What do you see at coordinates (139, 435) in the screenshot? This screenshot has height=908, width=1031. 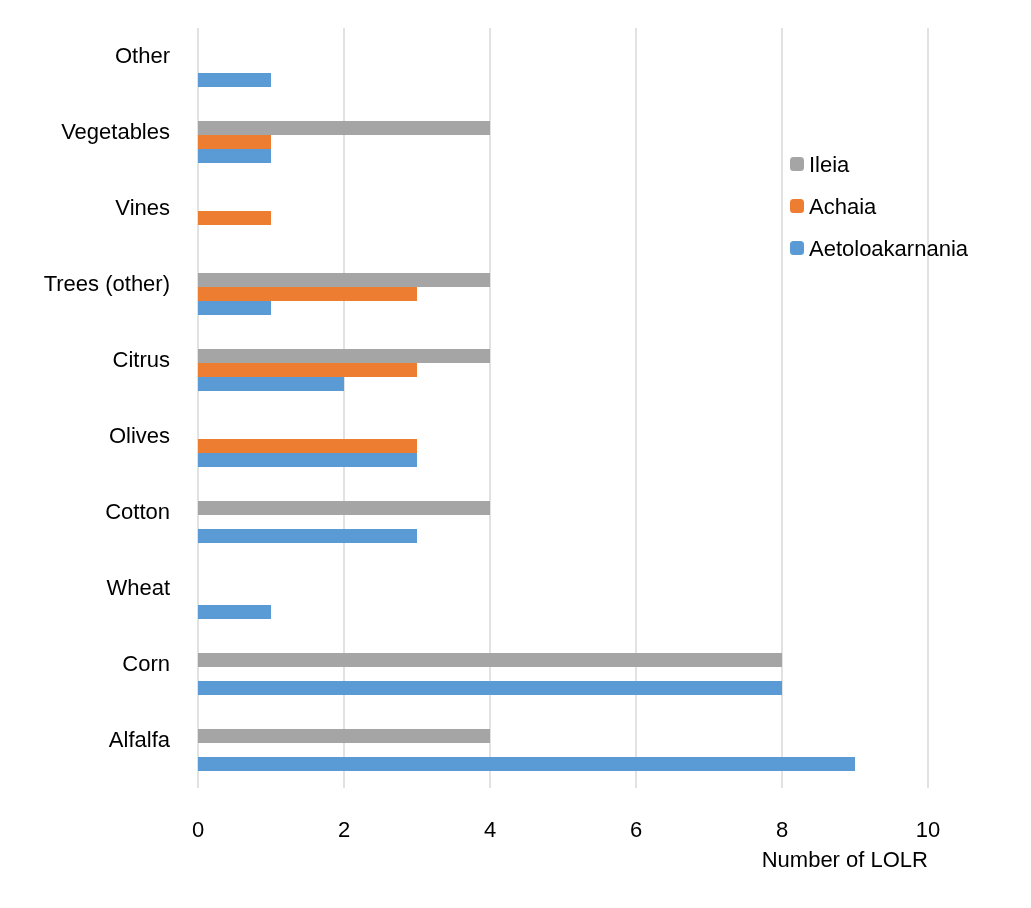 I see `y-tick-label: Olives` at bounding box center [139, 435].